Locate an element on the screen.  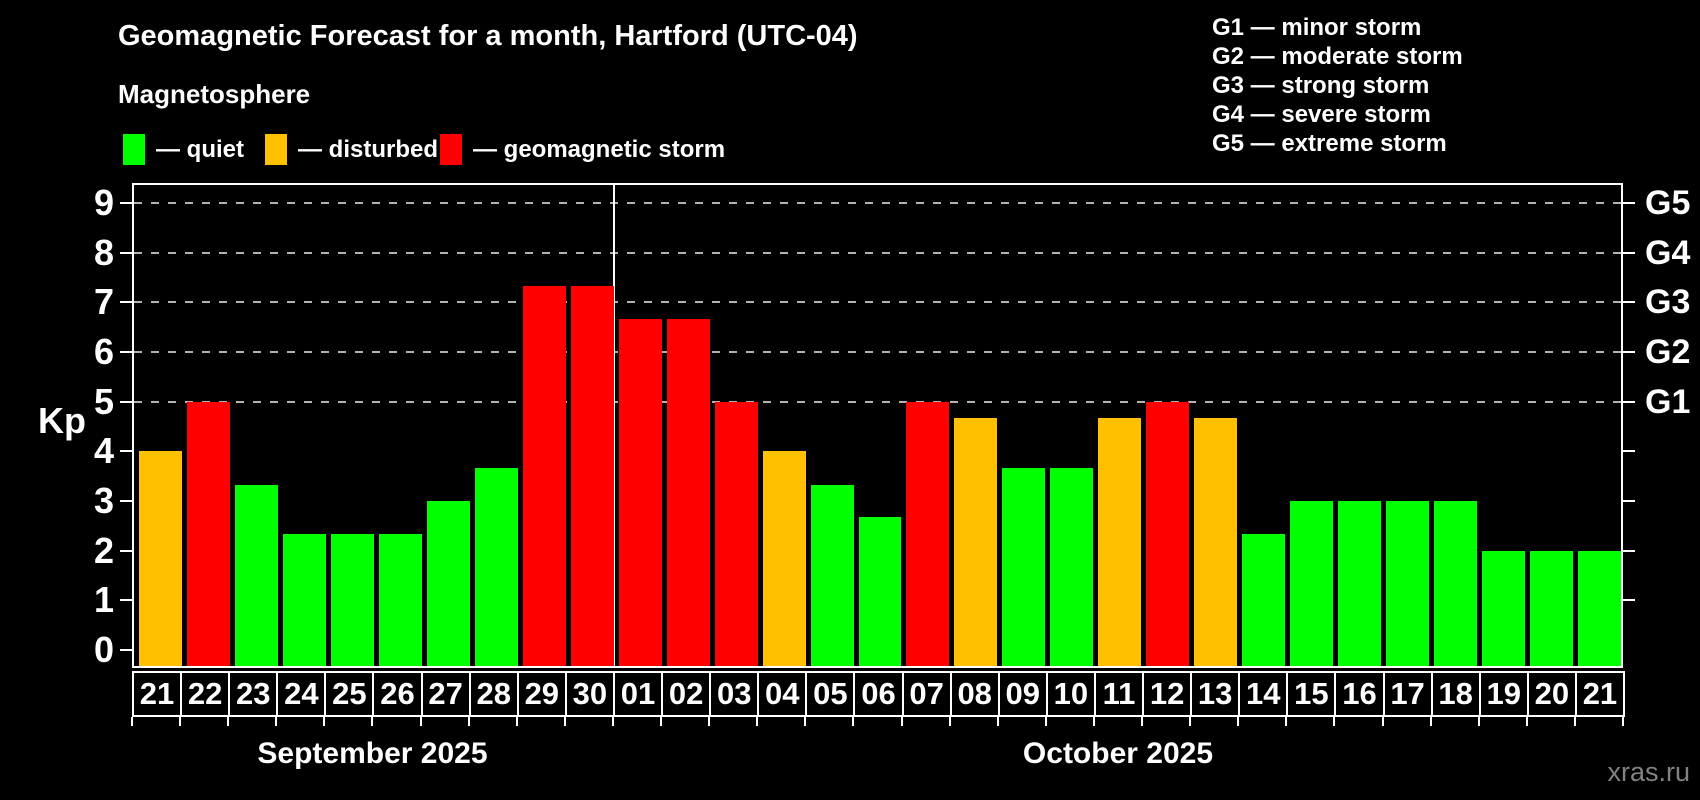
gridline-kp7 is located at coordinates (877, 302).